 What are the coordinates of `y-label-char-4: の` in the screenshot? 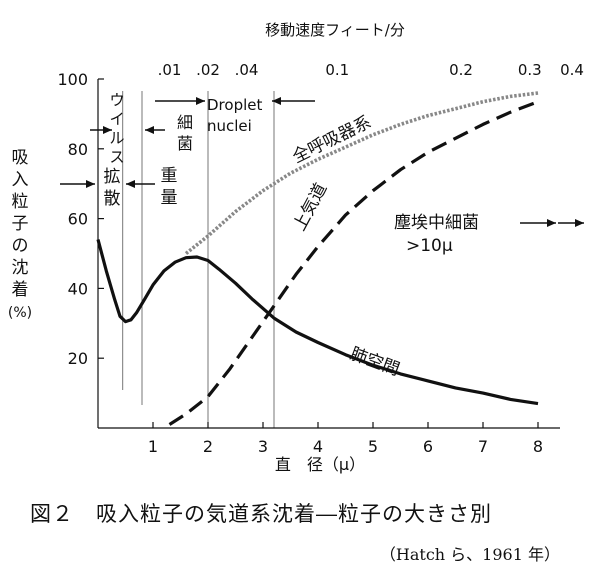 It's located at (20, 246).